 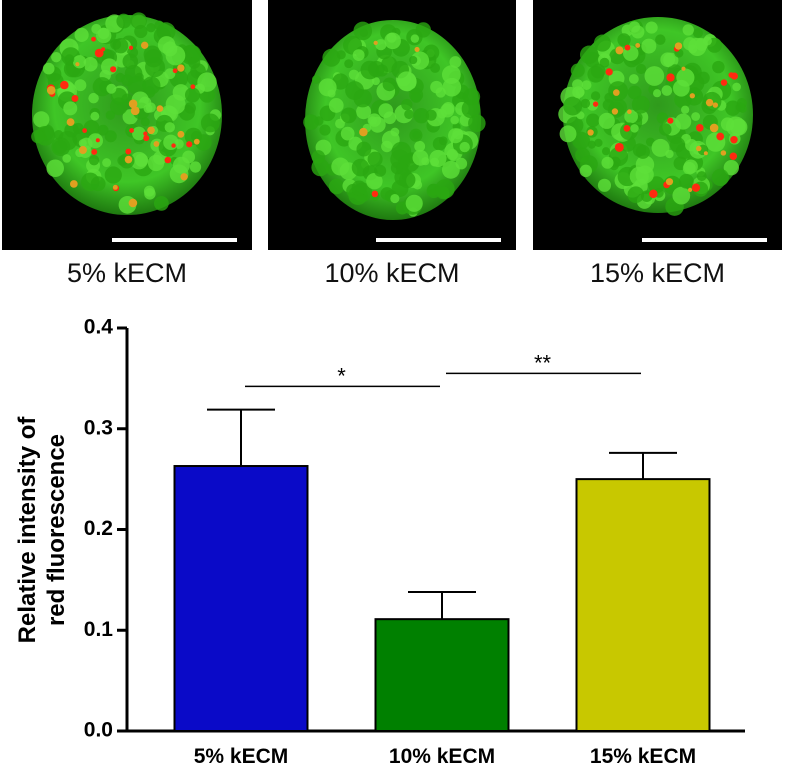 What do you see at coordinates (391, 273) in the screenshot?
I see `image-label: 10% kECM` at bounding box center [391, 273].